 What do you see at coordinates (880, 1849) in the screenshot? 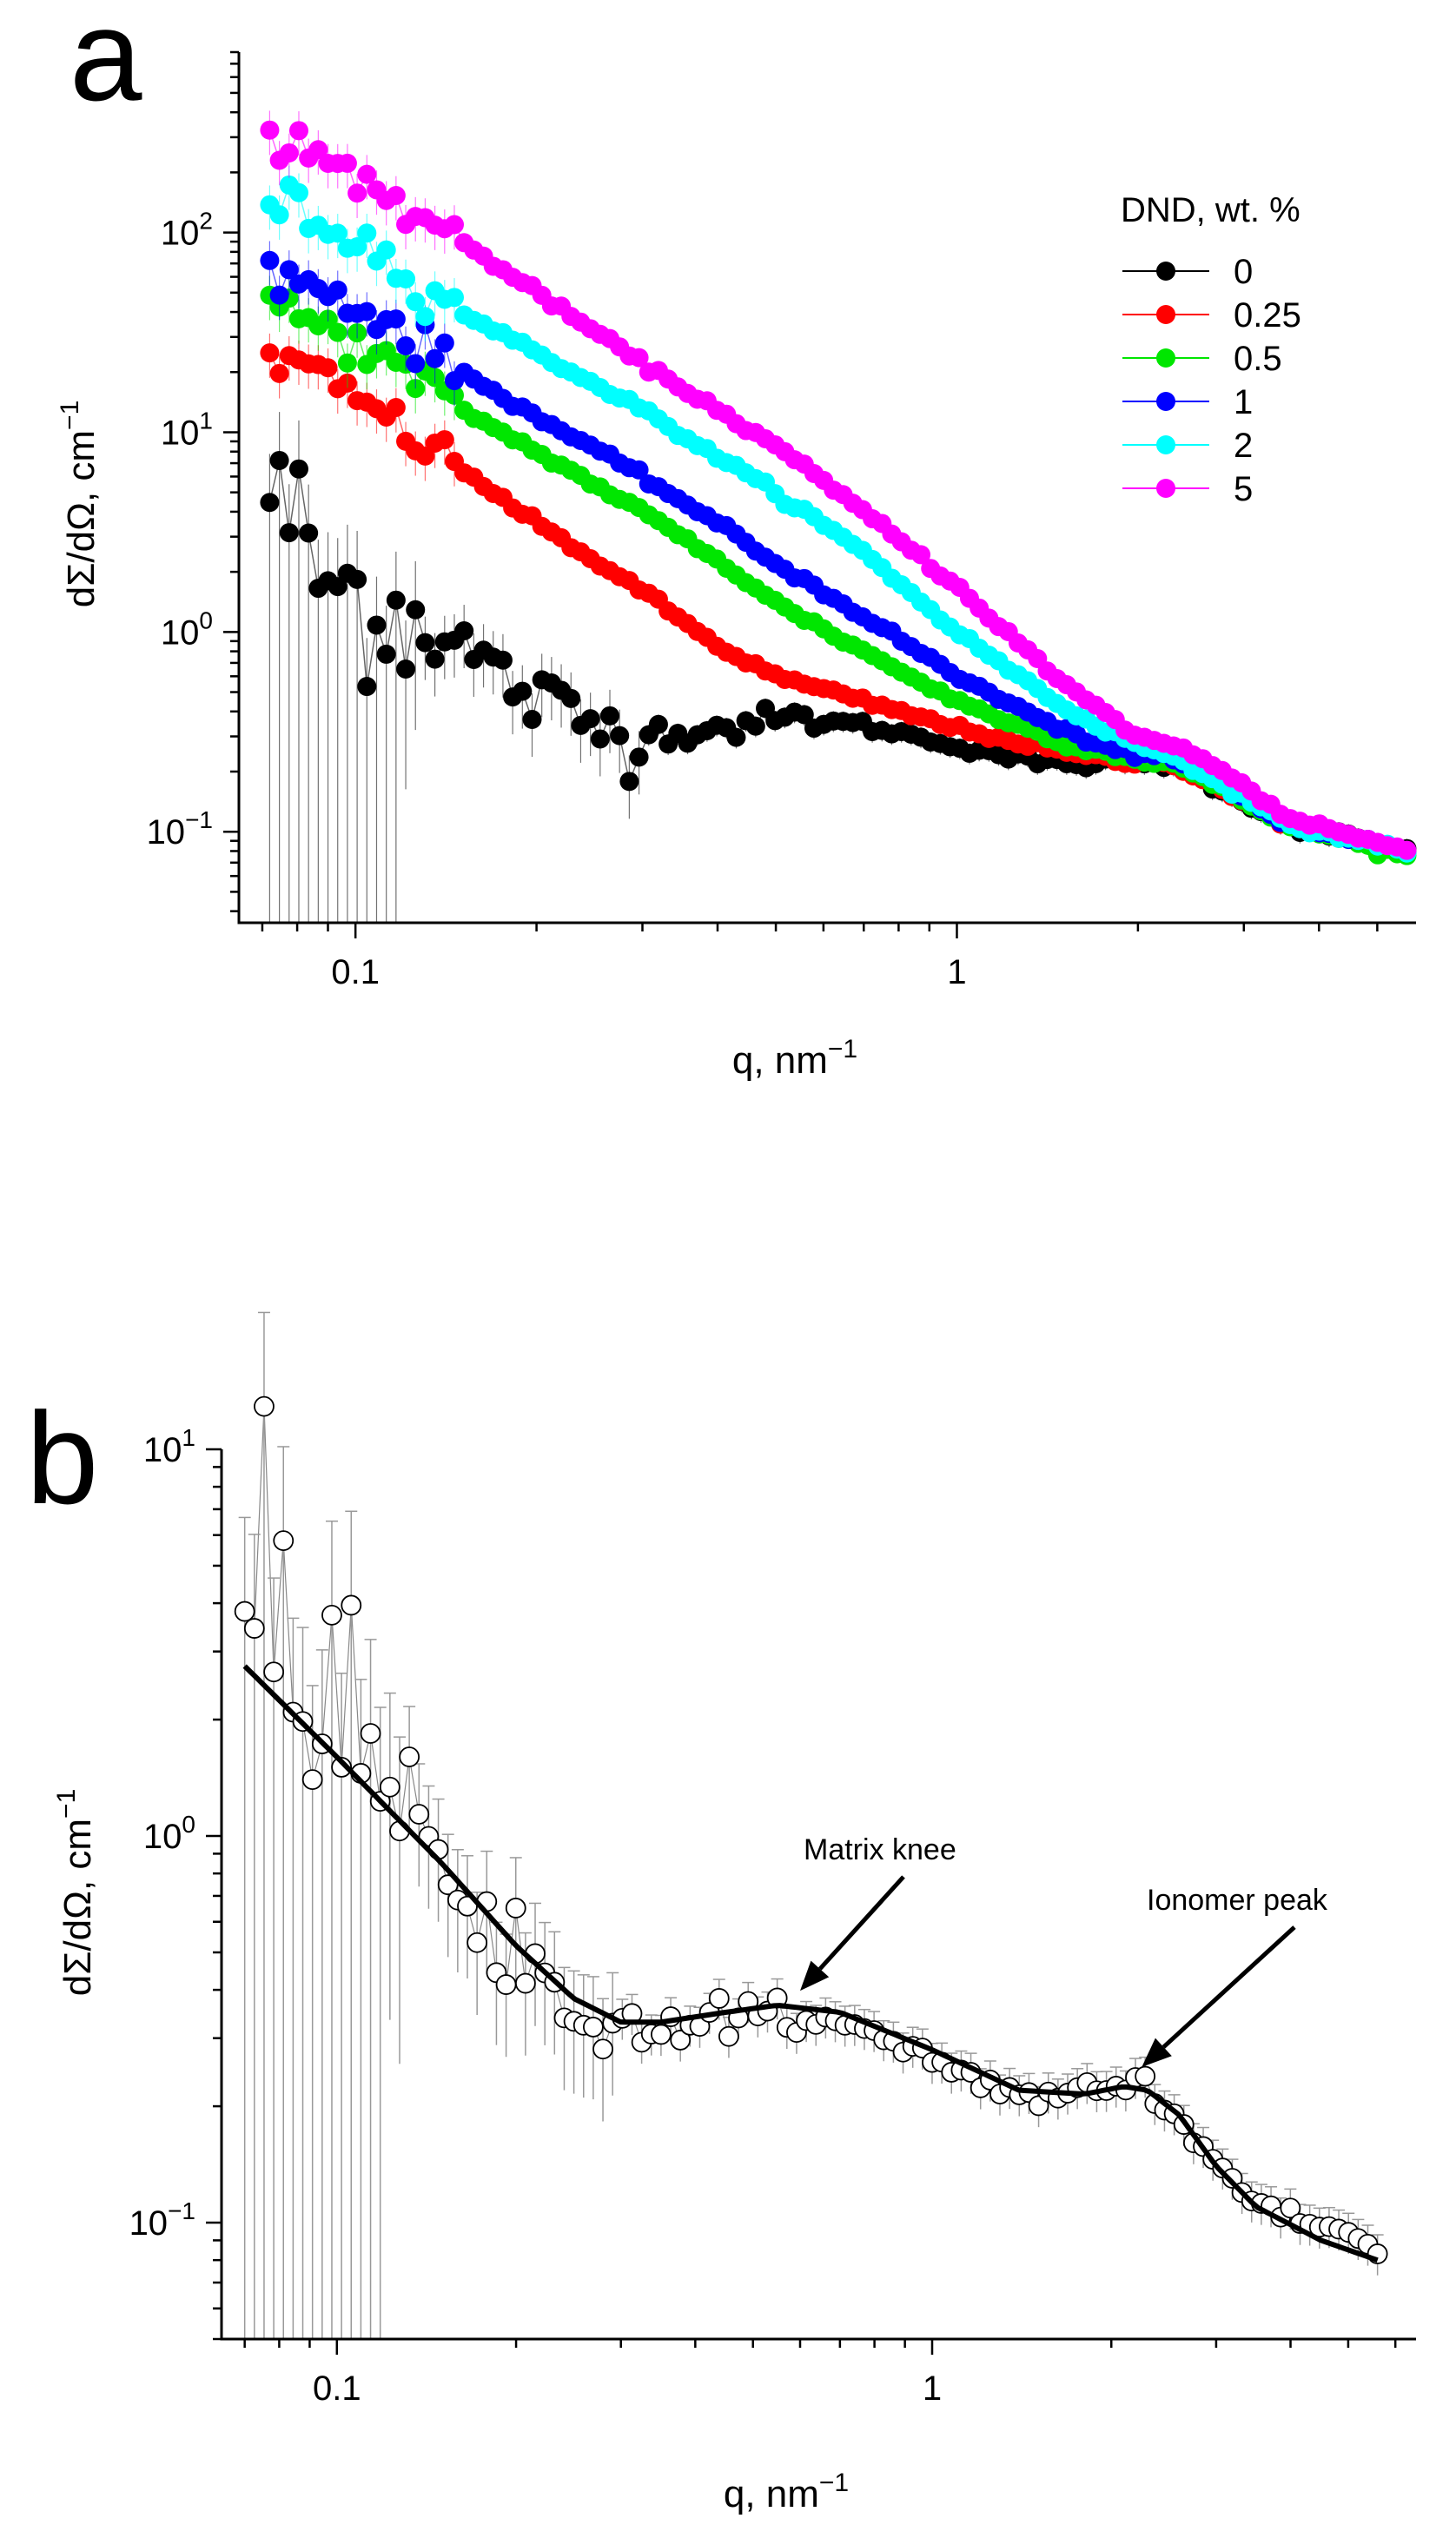
I see `annotation-matrix-knee-label: Matrix knee` at bounding box center [880, 1849].